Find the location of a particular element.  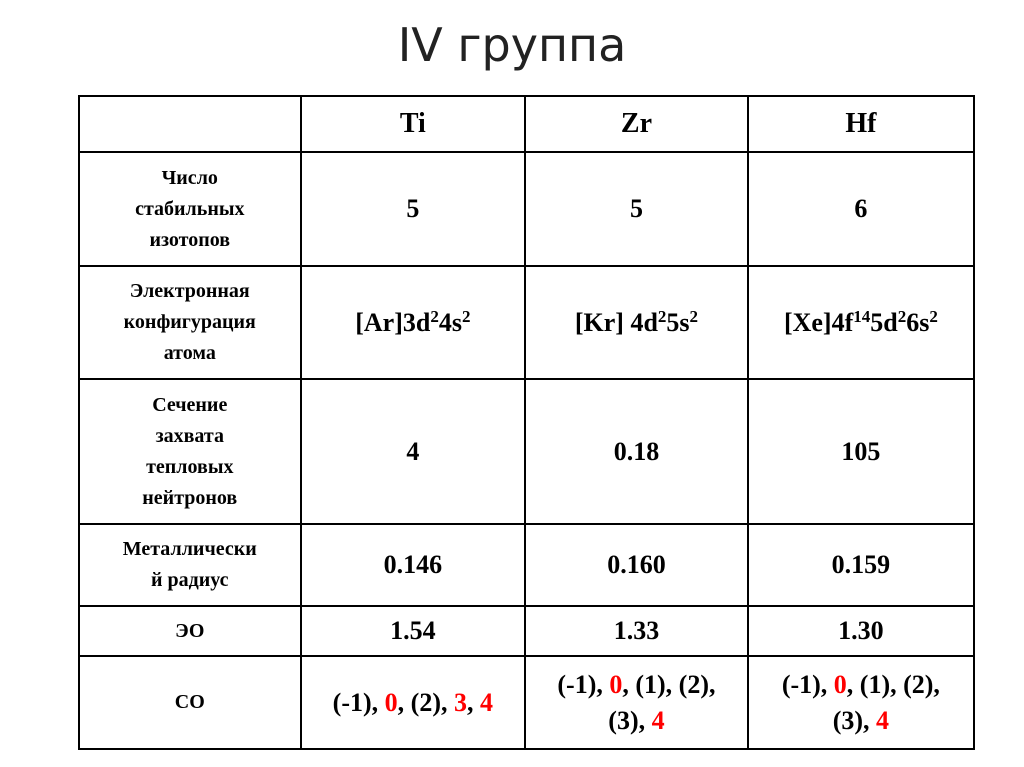

text-part: 6s is located at coordinates (918, 322).